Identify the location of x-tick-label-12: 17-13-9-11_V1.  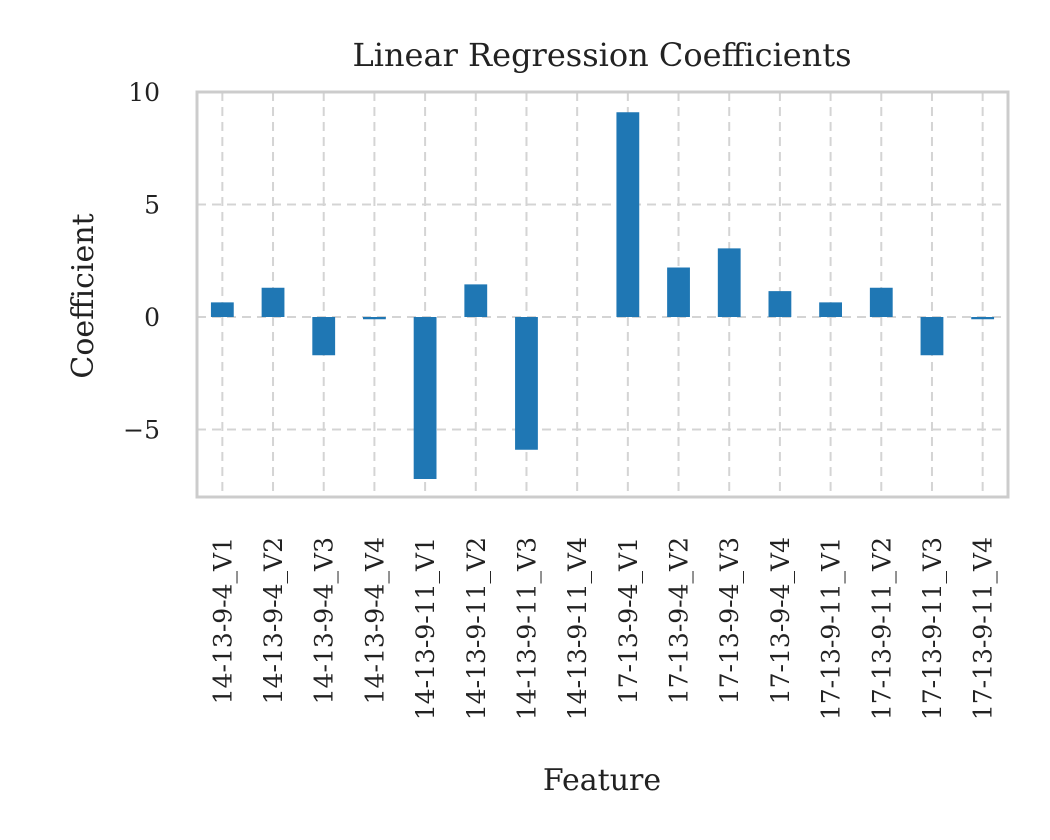
(831, 628).